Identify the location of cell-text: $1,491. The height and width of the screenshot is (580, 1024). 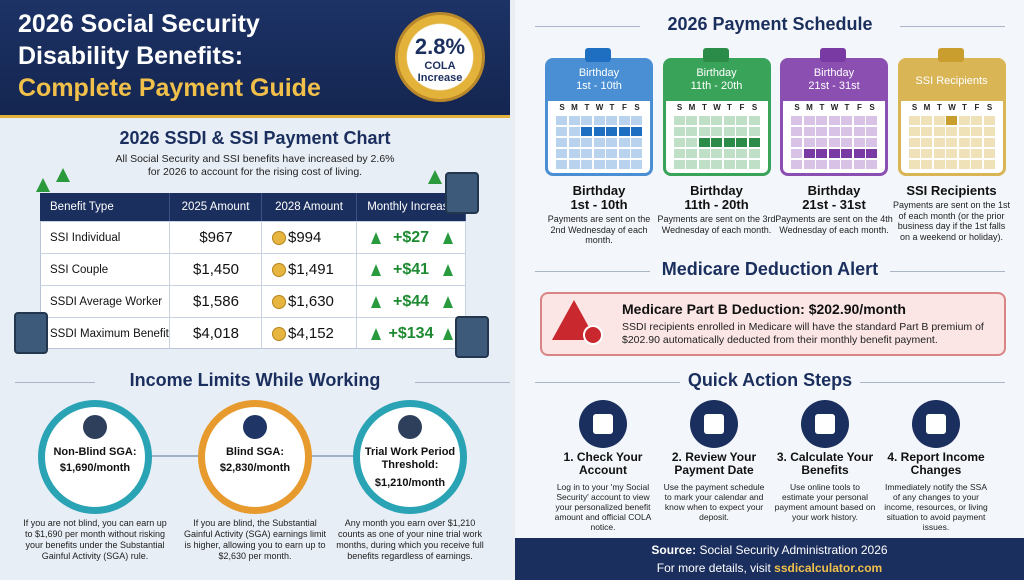
(311, 269).